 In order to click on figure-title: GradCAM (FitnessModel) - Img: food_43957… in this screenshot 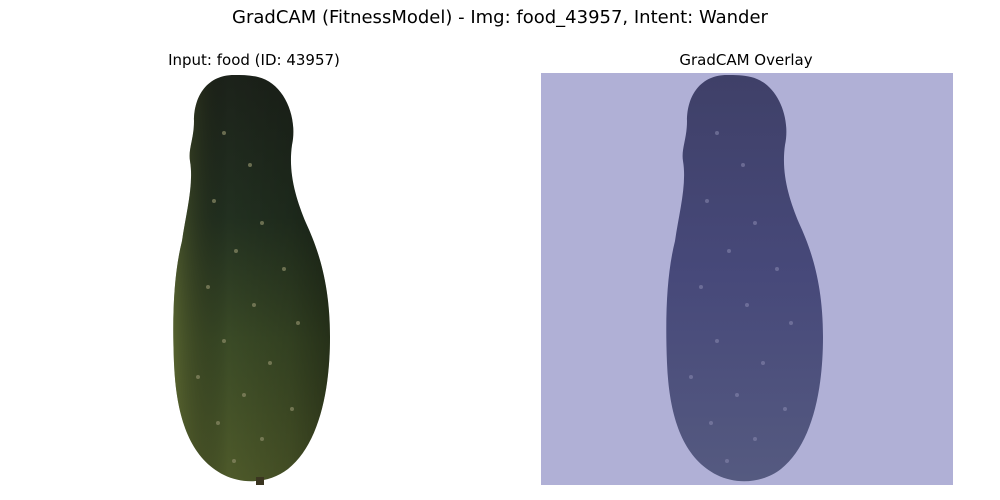, I will do `click(500, 17)`.